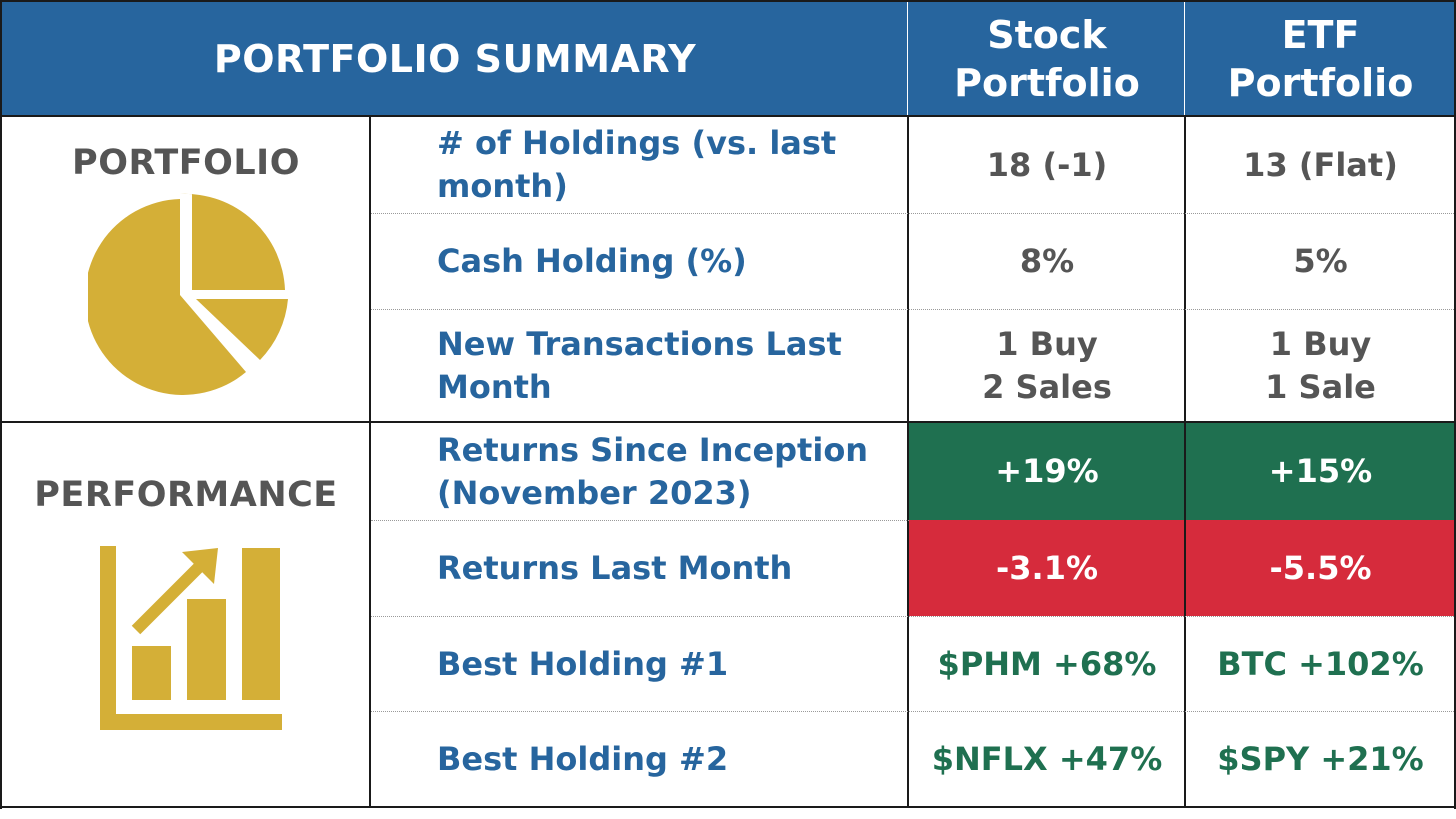 The width and height of the screenshot is (1456, 819). Describe the element at coordinates (1047, 58) in the screenshot. I see `column-header-stock-portfolio: Stock Portfolio` at that location.